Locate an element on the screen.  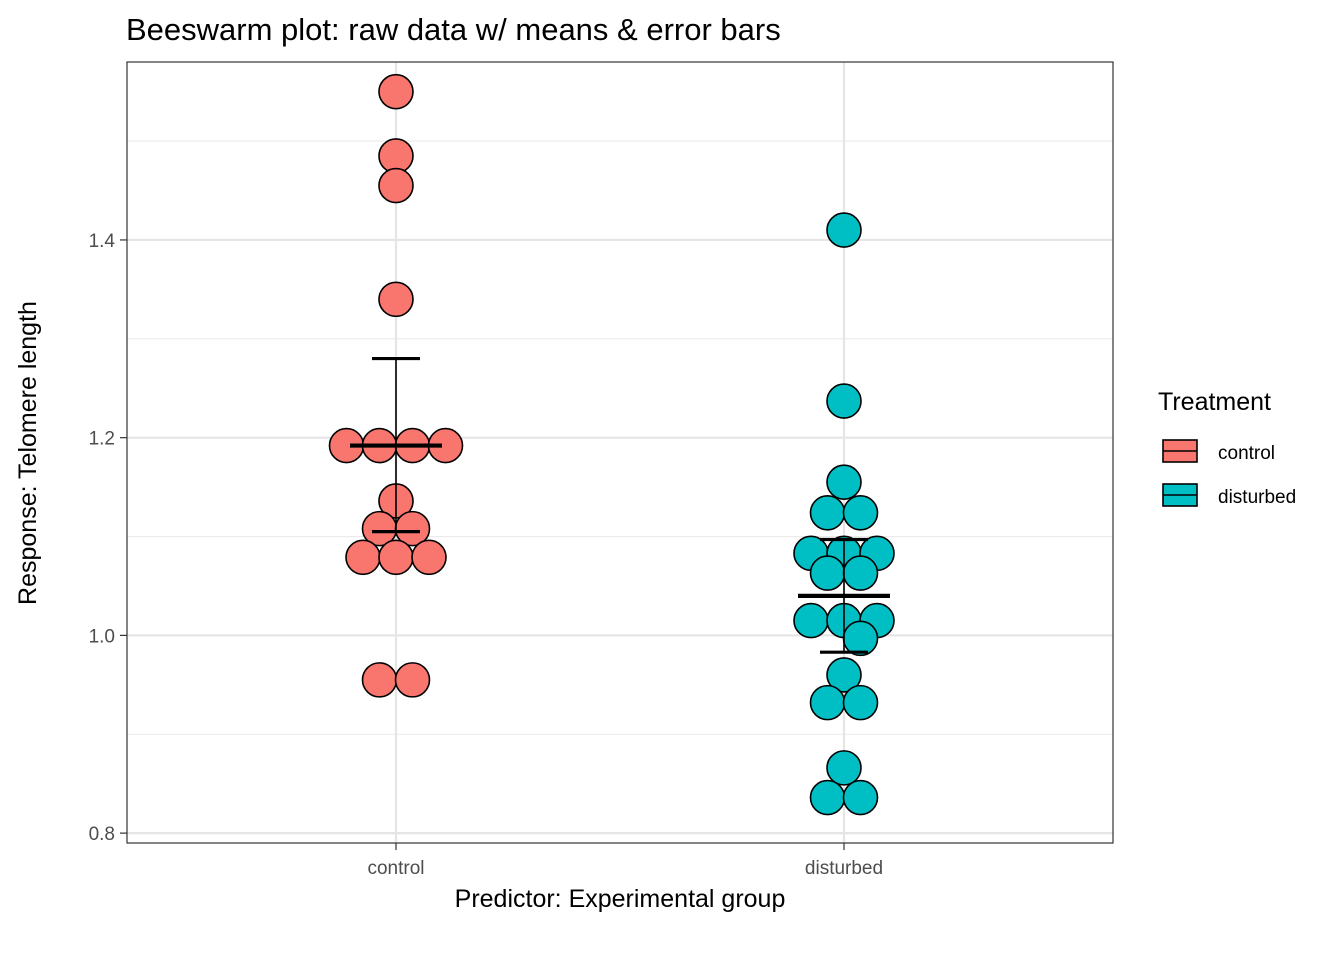
legend-title: Treatment is located at coordinates (1214, 402).